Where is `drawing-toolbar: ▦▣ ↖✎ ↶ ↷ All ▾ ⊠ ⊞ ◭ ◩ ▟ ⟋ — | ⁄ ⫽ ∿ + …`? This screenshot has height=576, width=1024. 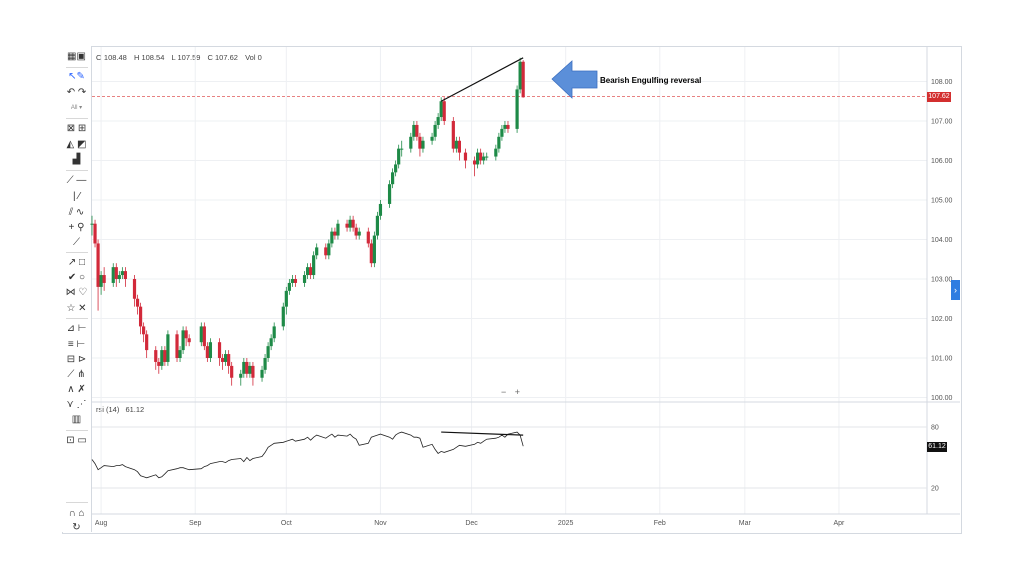 drawing-toolbar: ▦▣ ↖✎ ↶ ↷ All ▾ ⊠ ⊞ ◭ ◩ ▟ ⟋ — | ⁄ ⫽ ∿ + … is located at coordinates (77, 289).